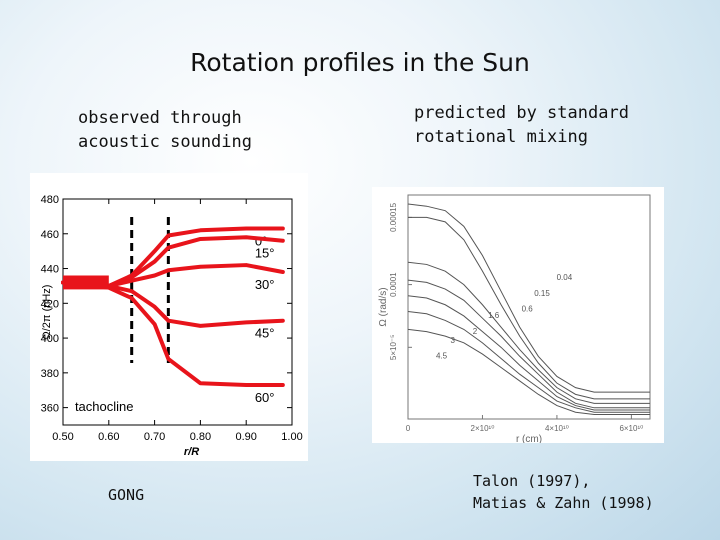 Image resolution: width=720 pixels, height=540 pixels. Describe the element at coordinates (126, 495) in the screenshot. I see `left-source: GONG` at that location.